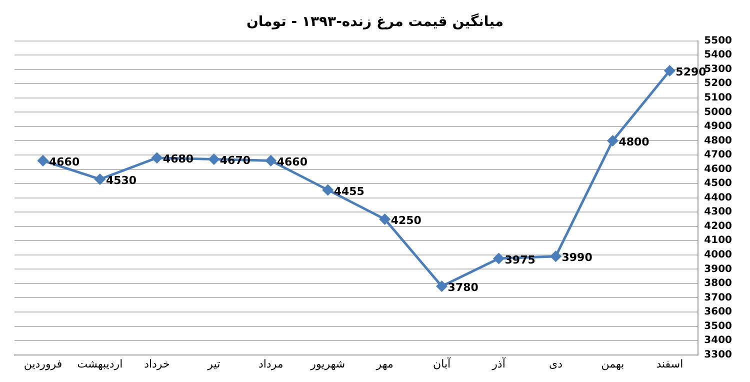  I want to click on x-tick-label: خرداد, so click(157, 363).